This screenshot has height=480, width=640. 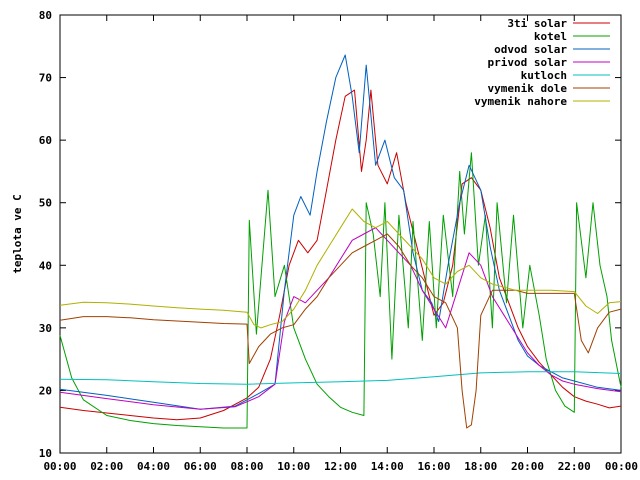 I want to click on y-tick-label: 40, so click(x=45, y=265).